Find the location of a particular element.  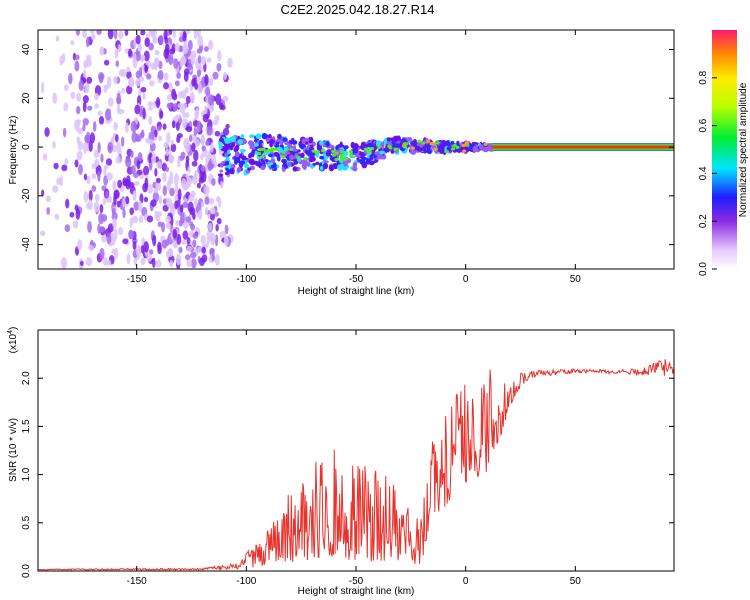

colorbar-tick-label: 0.2 is located at coordinates (703, 221).